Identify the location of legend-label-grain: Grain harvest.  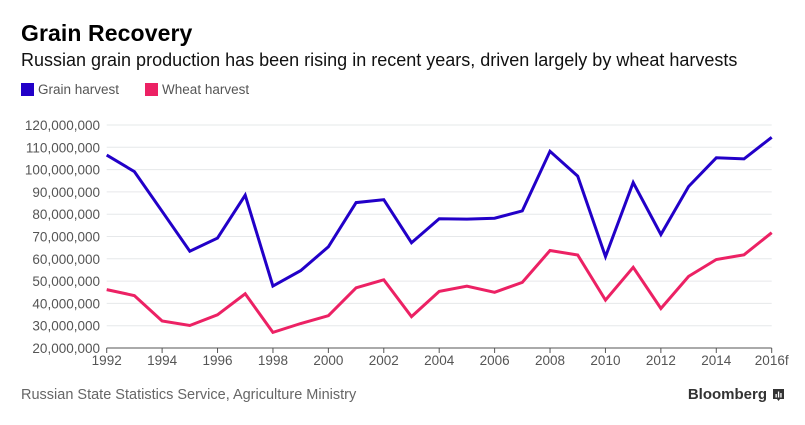
(79, 89).